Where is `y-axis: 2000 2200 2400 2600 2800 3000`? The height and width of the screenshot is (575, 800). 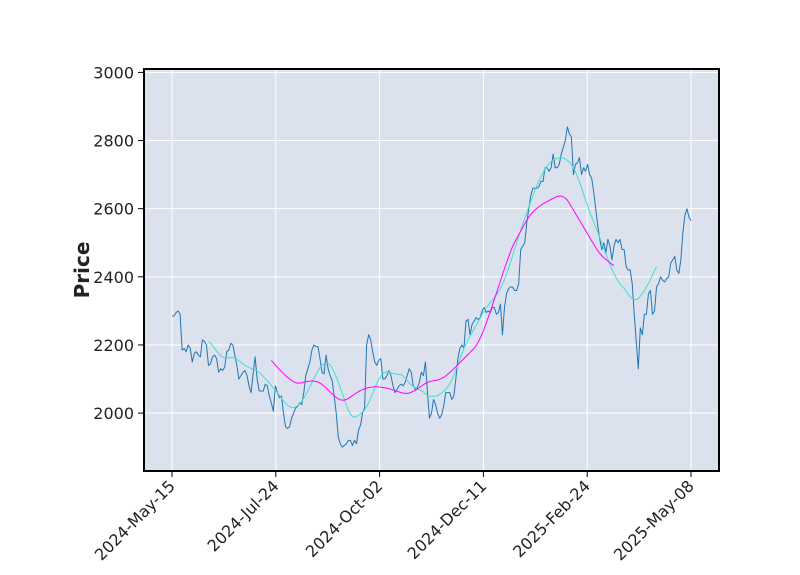 y-axis: 2000 2200 2400 2600 2800 3000 is located at coordinates (118, 243).